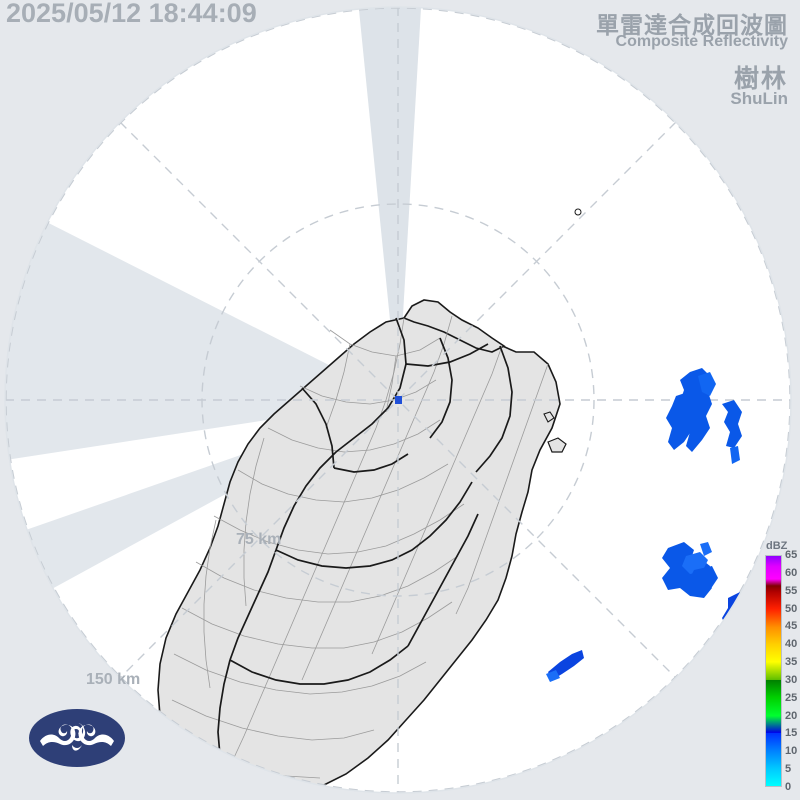 The height and width of the screenshot is (800, 800). I want to click on radar-site-marker, so click(398, 400).